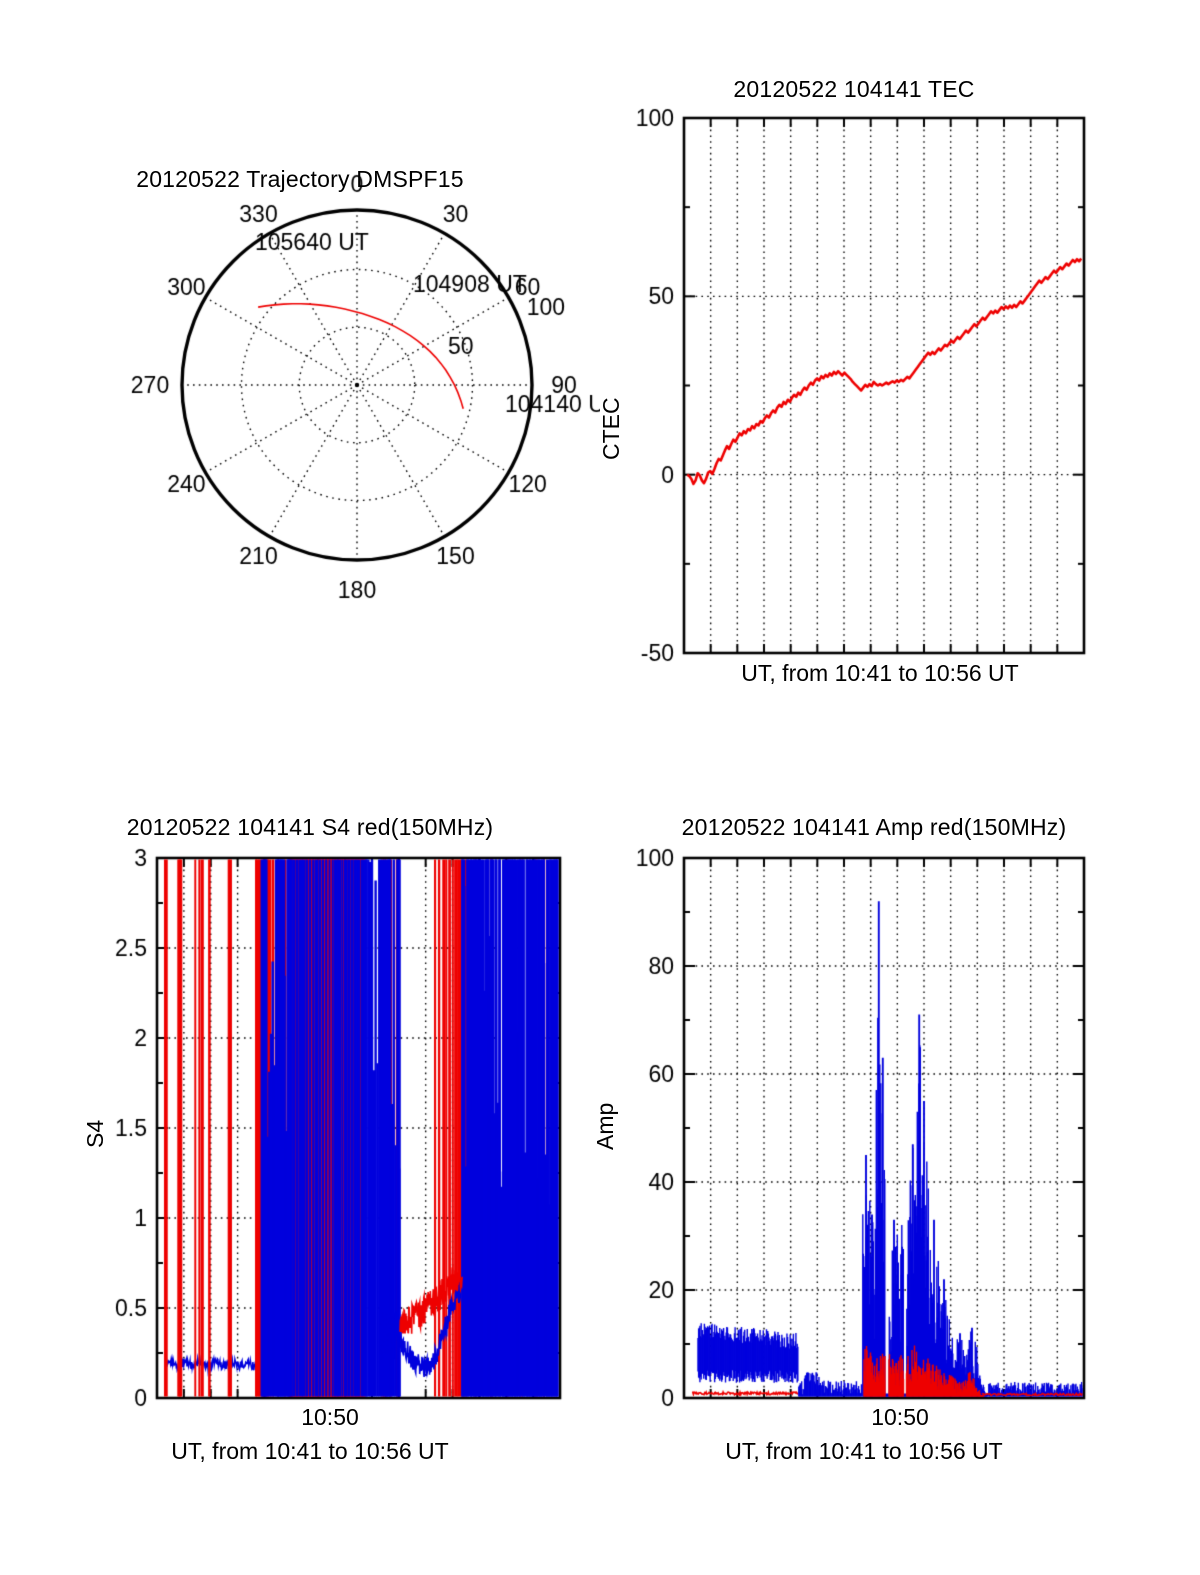 This screenshot has width=1200, height=1575. Describe the element at coordinates (880, 673) in the screenshot. I see `tec-x-axis-label: UT, from 10:41 to 10:56 UT` at that location.